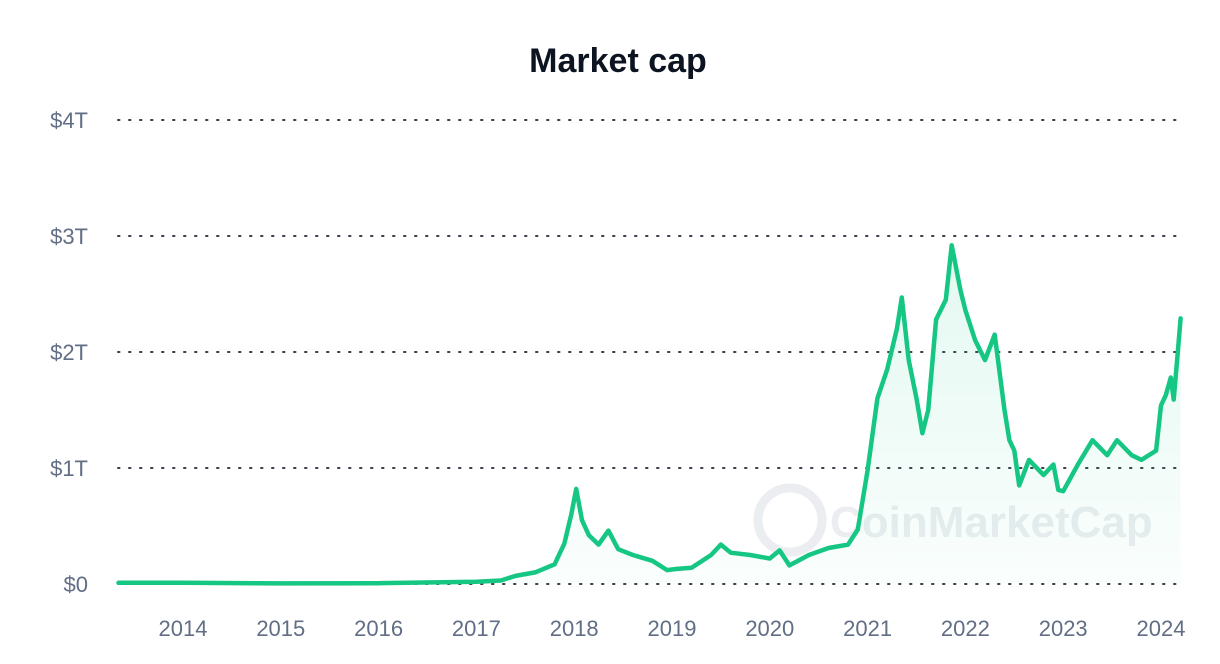  Describe the element at coordinates (1161, 628) in the screenshot. I see `x-tick-label: 2024` at that location.